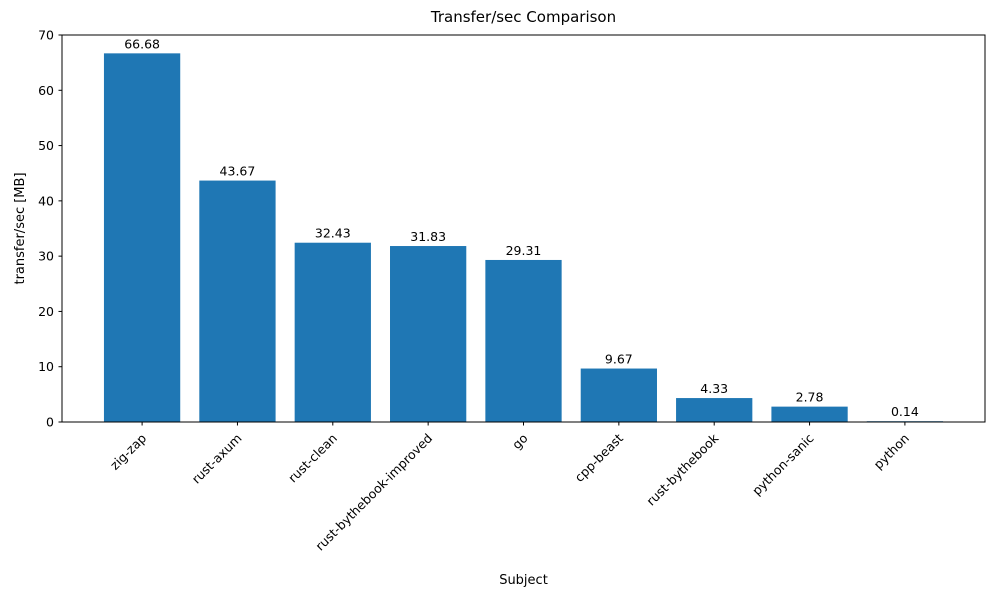 The height and width of the screenshot is (600, 1000). Describe the element at coordinates (619, 359) in the screenshot. I see `bar-value-label: 9.67` at that location.